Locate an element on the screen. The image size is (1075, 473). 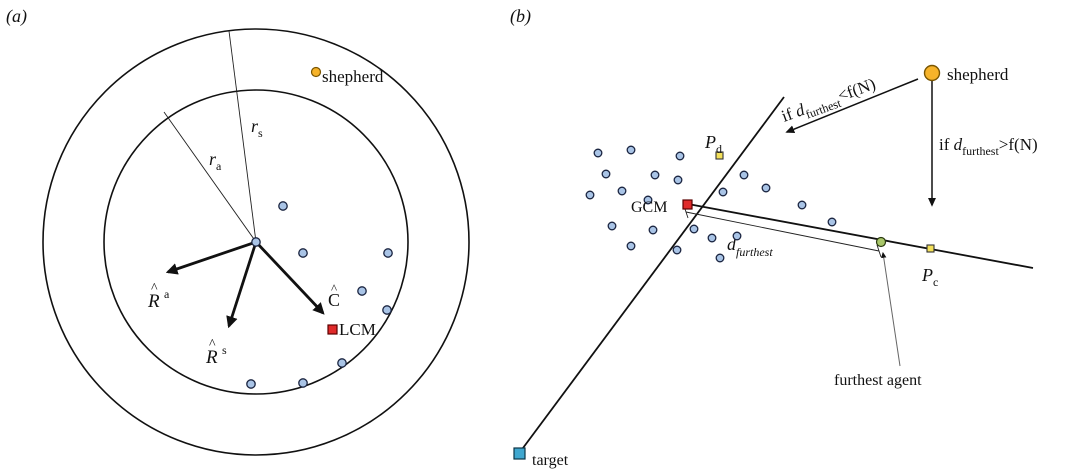
p-c-label: Pc is located at coordinates (929, 277).